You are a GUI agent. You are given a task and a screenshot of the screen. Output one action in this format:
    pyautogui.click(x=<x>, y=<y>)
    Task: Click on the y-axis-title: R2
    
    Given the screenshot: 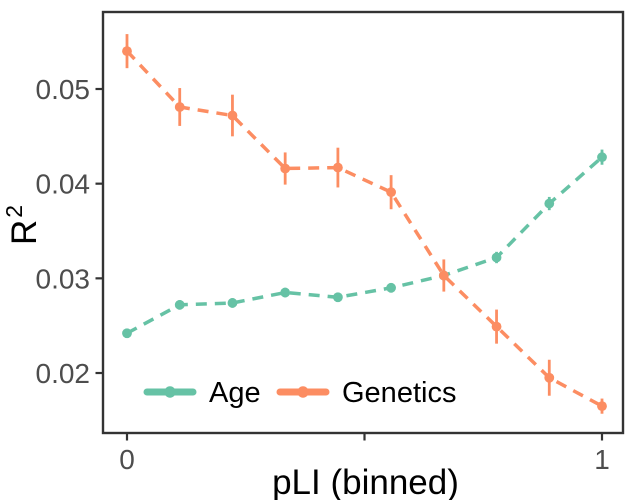 What is the action you would take?
    pyautogui.click(x=22, y=225)
    